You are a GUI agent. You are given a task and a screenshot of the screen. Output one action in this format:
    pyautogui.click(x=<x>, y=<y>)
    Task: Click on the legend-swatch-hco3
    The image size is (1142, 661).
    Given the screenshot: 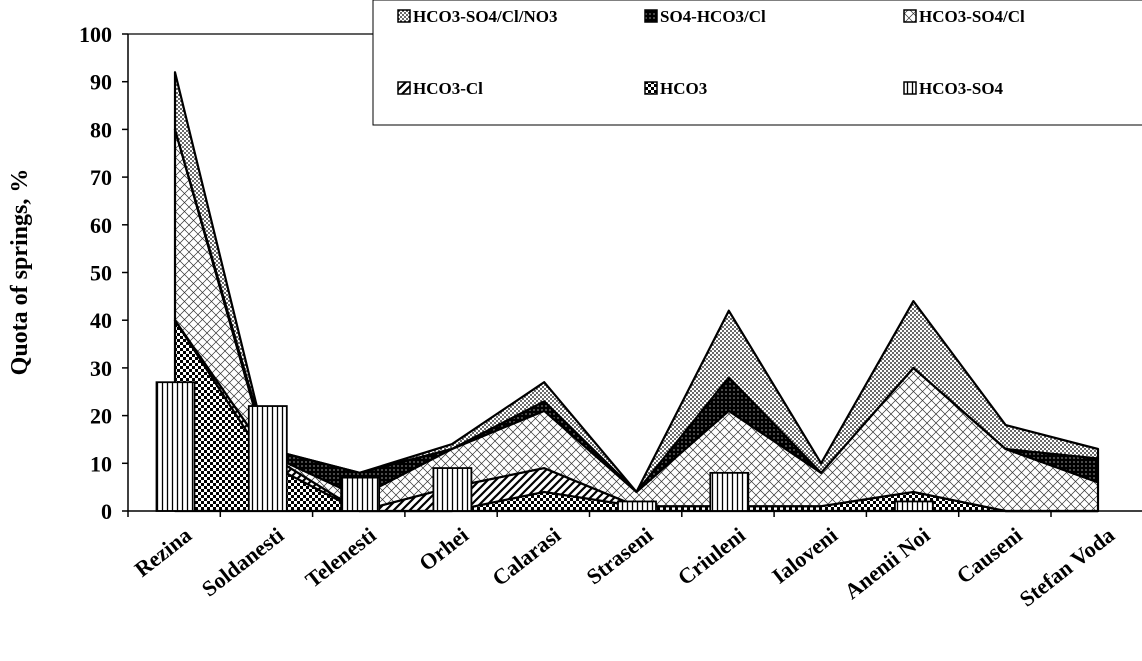 What is the action you would take?
    pyautogui.click(x=651, y=88)
    